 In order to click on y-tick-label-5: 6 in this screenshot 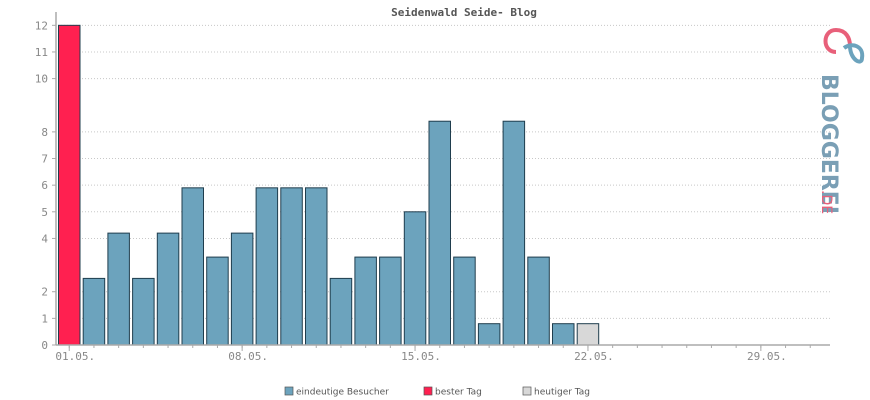, I will do `click(44, 185)`.